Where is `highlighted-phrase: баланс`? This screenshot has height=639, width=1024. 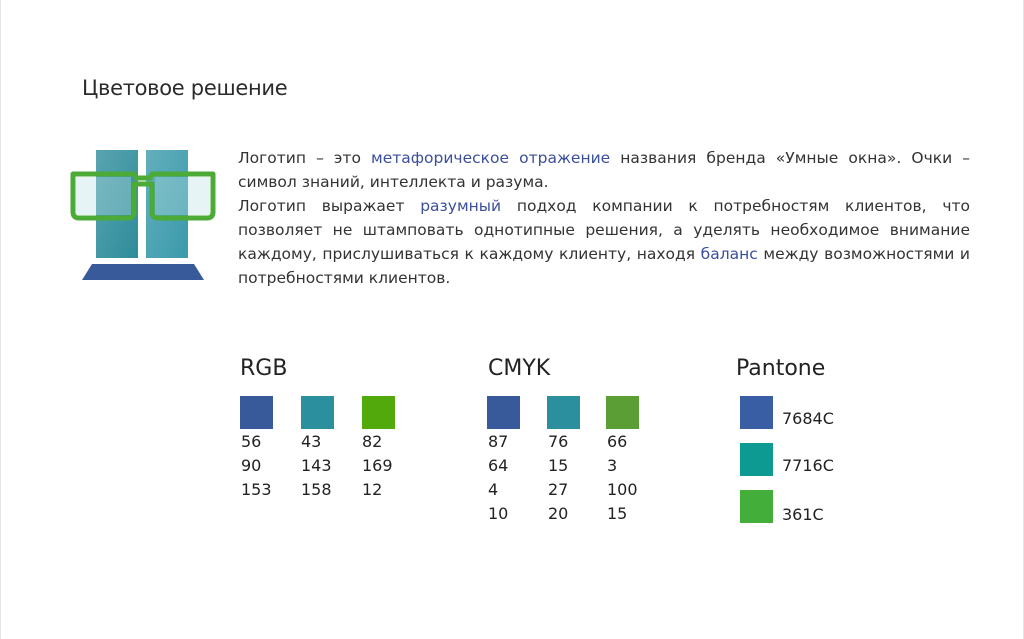
highlighted-phrase: баланс is located at coordinates (729, 254).